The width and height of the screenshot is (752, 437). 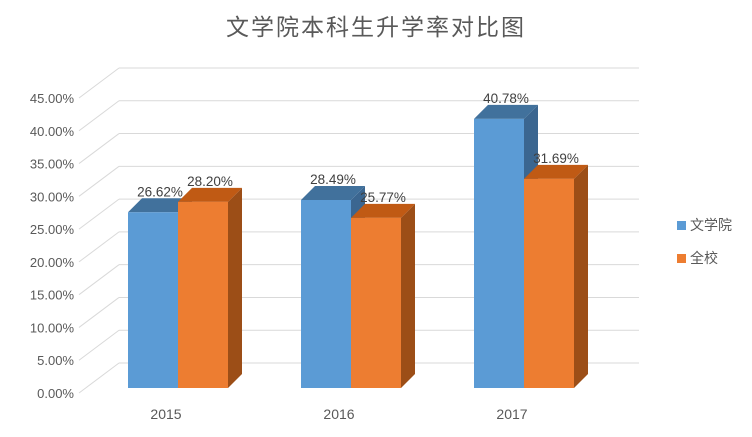 What do you see at coordinates (511, 414) in the screenshot?
I see `x-axis-category-label: 2017` at bounding box center [511, 414].